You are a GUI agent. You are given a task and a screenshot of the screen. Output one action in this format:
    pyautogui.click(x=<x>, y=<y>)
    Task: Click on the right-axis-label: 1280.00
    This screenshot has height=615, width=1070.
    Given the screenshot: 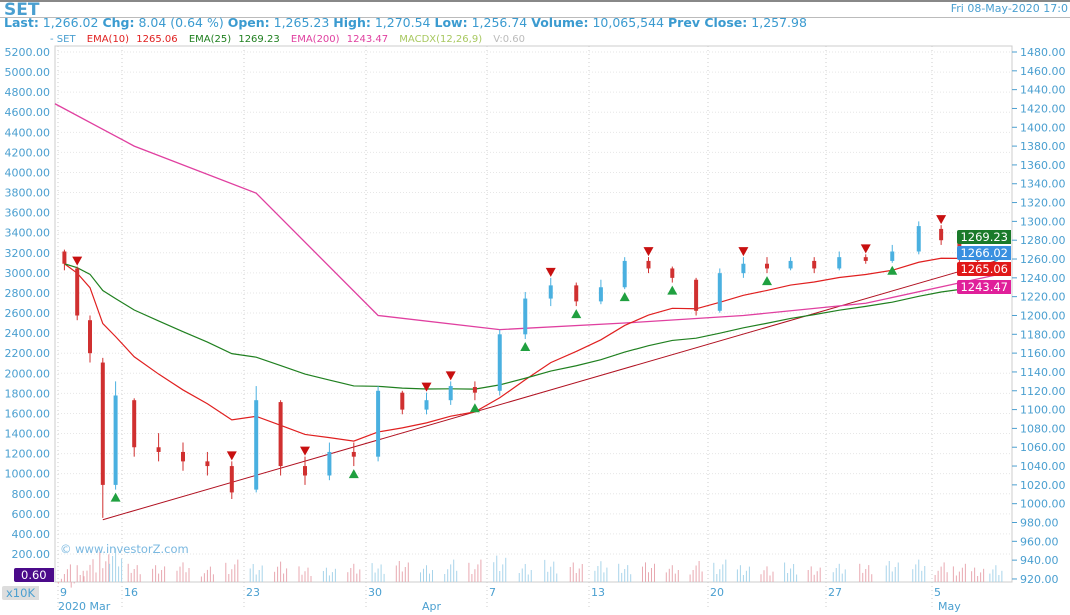 What is the action you would take?
    pyautogui.click(x=1043, y=240)
    